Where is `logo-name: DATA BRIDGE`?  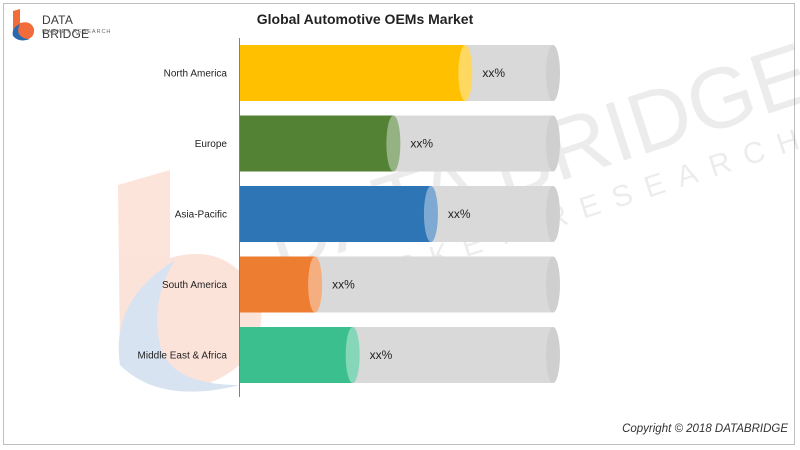
logo-name: DATA BRIDGE is located at coordinates (66, 27).